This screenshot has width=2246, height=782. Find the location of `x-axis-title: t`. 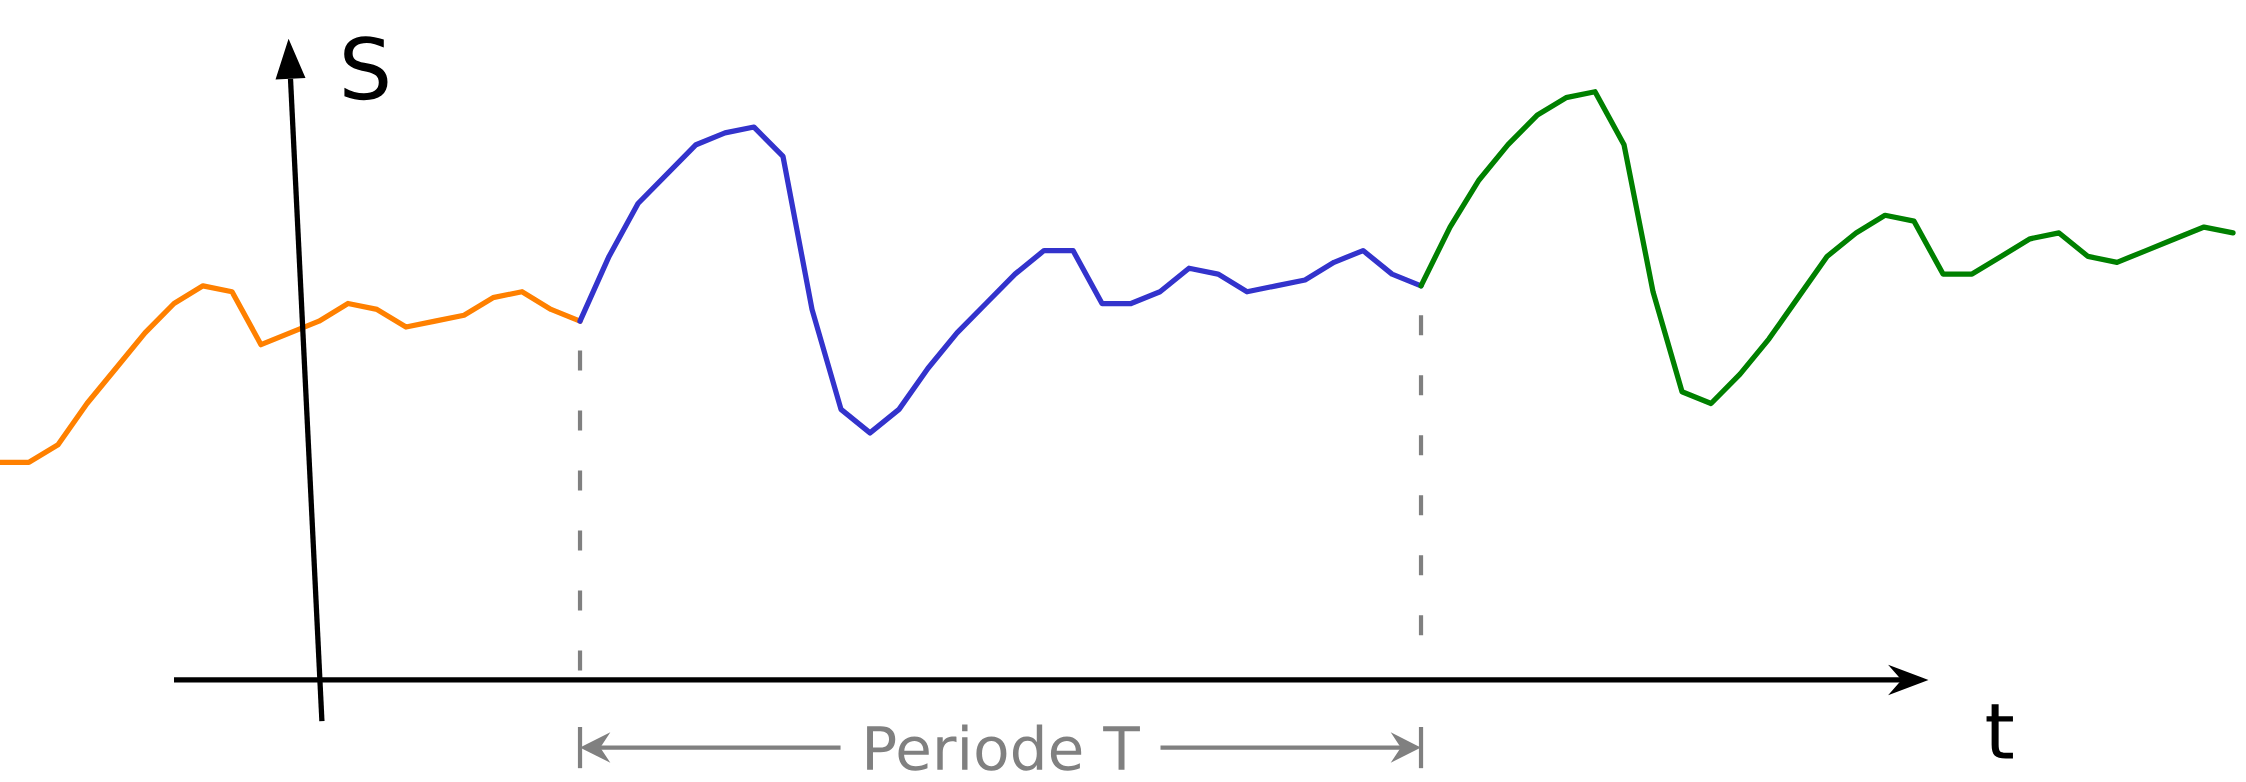

x-axis-title: t is located at coordinates (1999, 731).